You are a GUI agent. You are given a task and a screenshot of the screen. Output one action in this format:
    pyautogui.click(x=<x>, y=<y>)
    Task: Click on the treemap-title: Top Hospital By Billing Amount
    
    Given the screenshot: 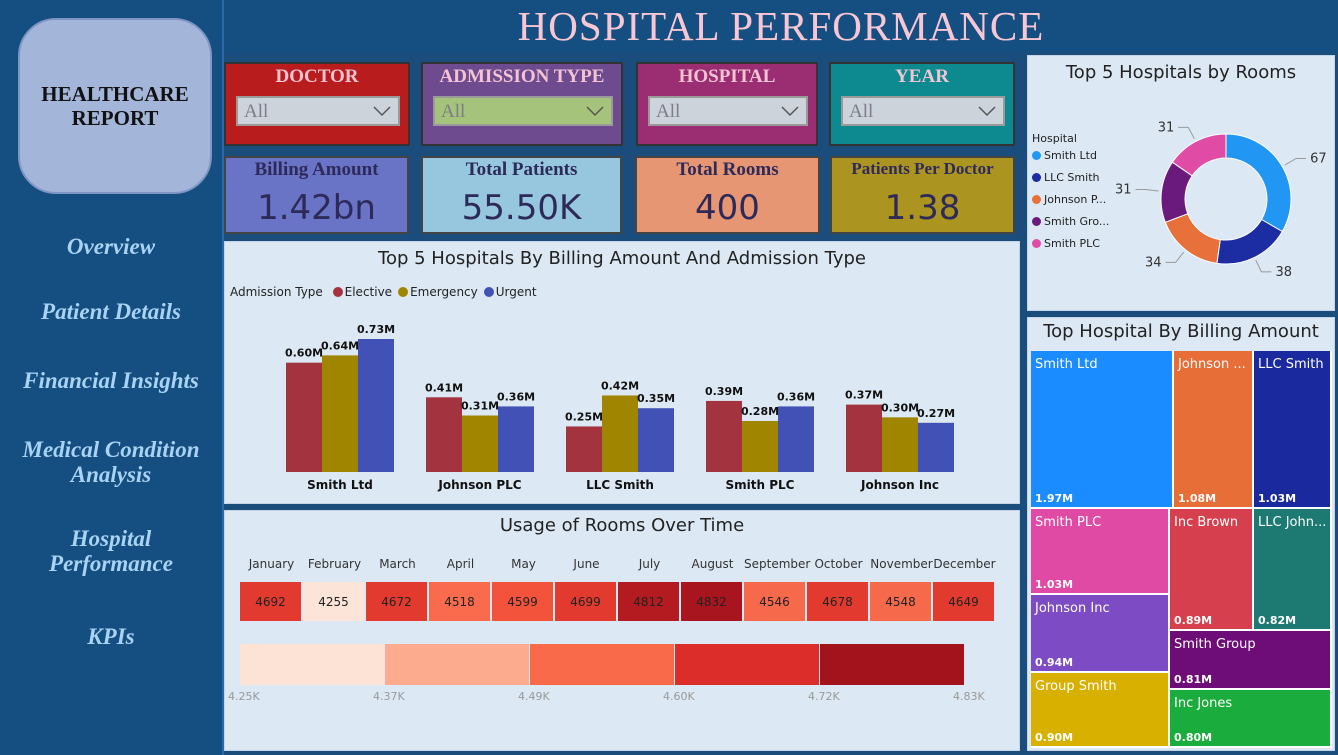 What is the action you would take?
    pyautogui.click(x=1181, y=331)
    